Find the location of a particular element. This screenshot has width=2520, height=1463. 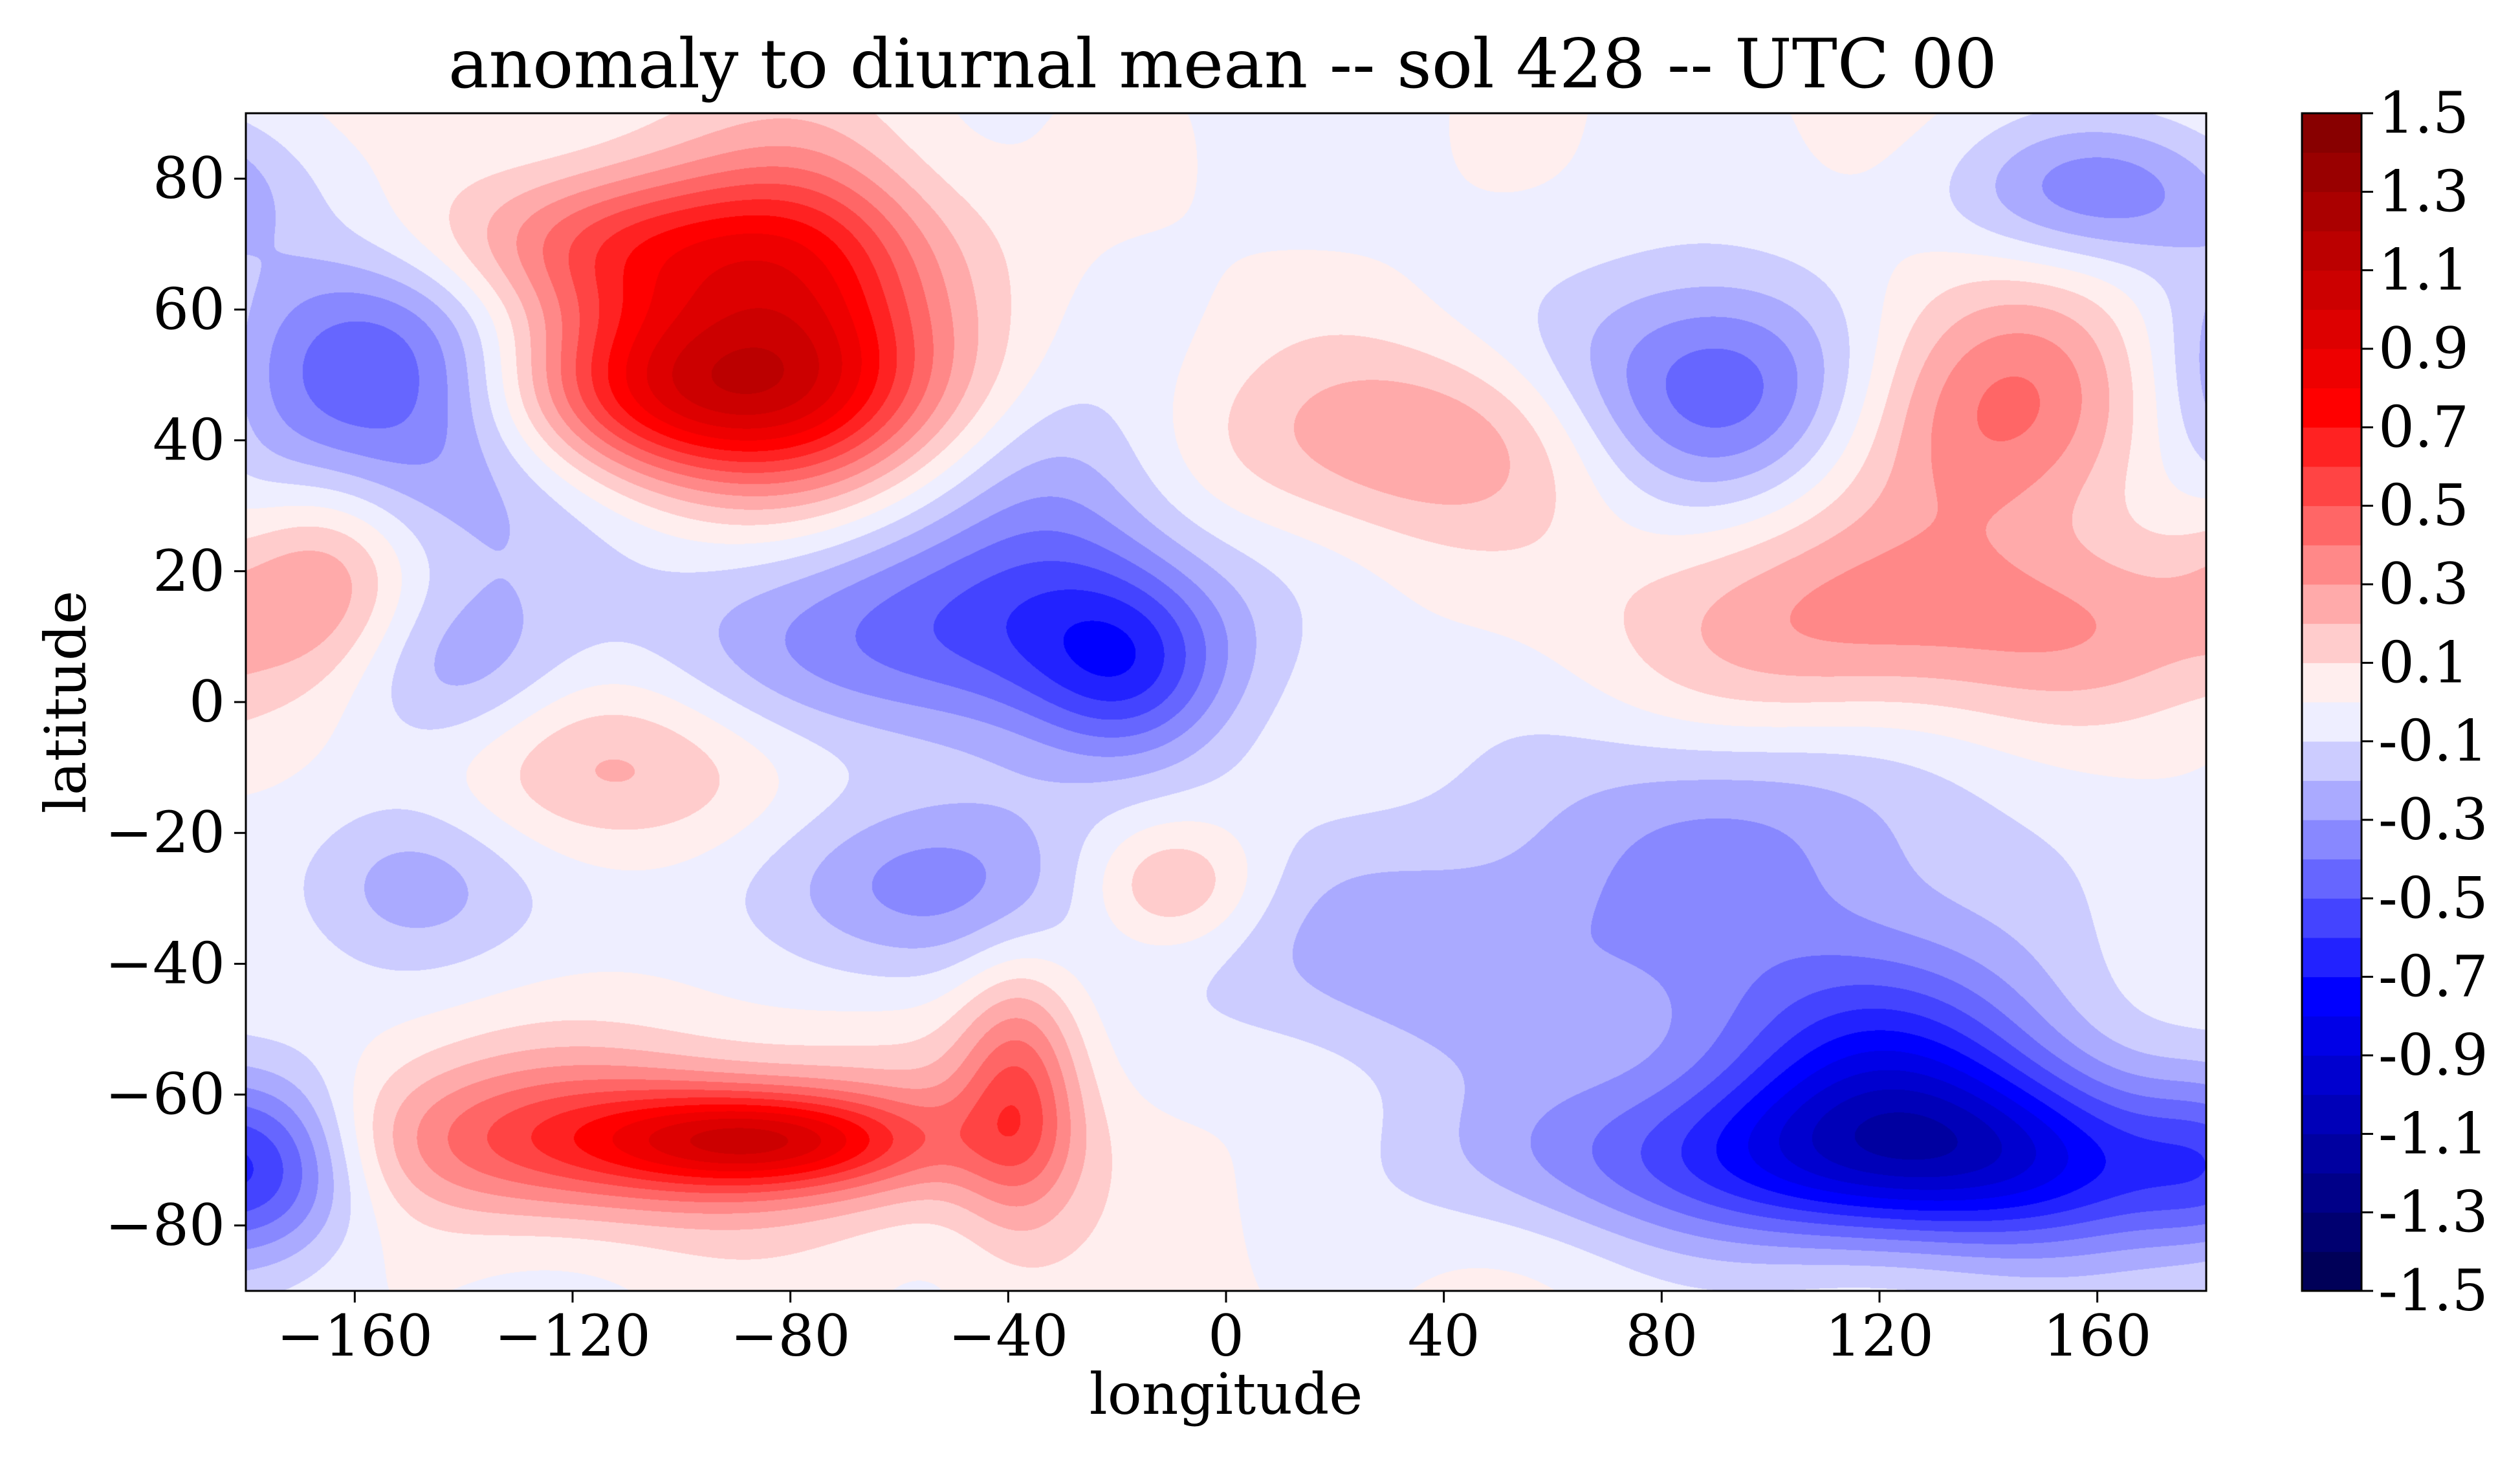

colorbar-tick-label: -0.5 is located at coordinates (2433, 897).